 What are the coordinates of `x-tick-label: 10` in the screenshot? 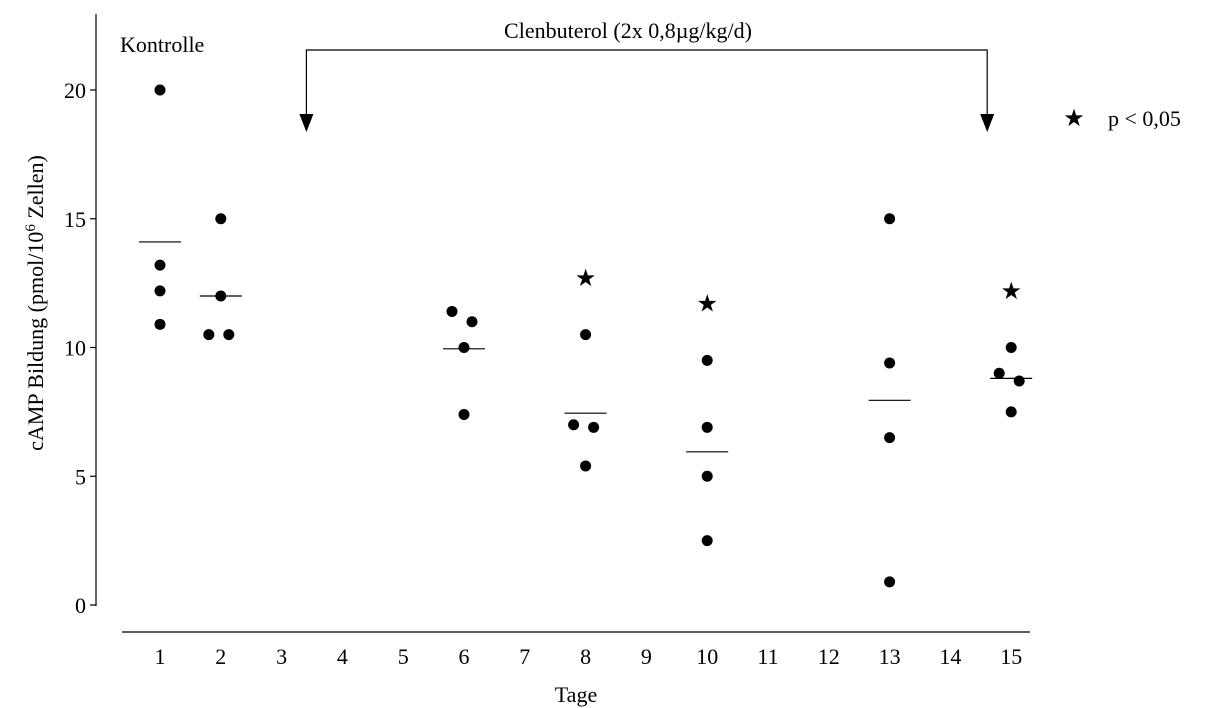 It's located at (707, 656).